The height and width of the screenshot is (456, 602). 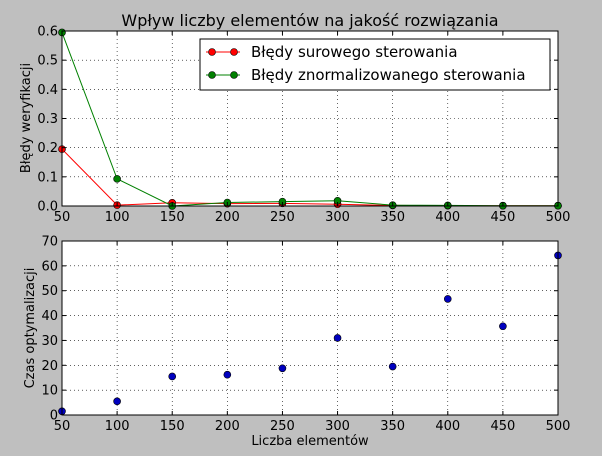 What do you see at coordinates (49, 366) in the screenshot?
I see `y-tick-label: 20` at bounding box center [49, 366].